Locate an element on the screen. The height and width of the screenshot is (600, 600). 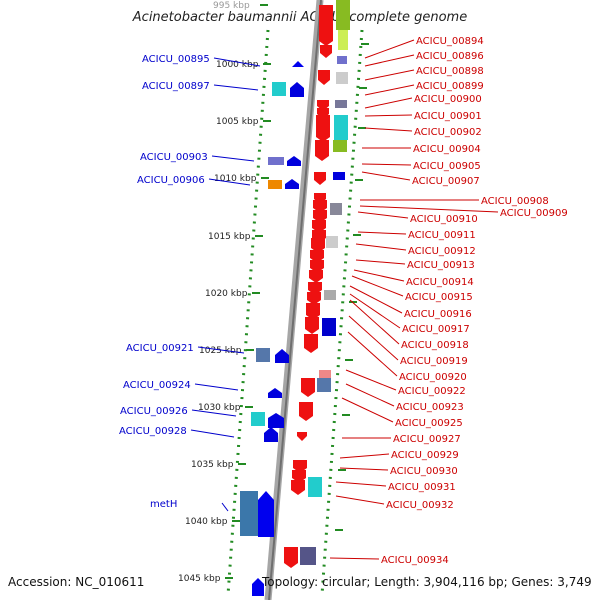
left-gene-label: ACICU_00906 is located at coordinates (171, 180).